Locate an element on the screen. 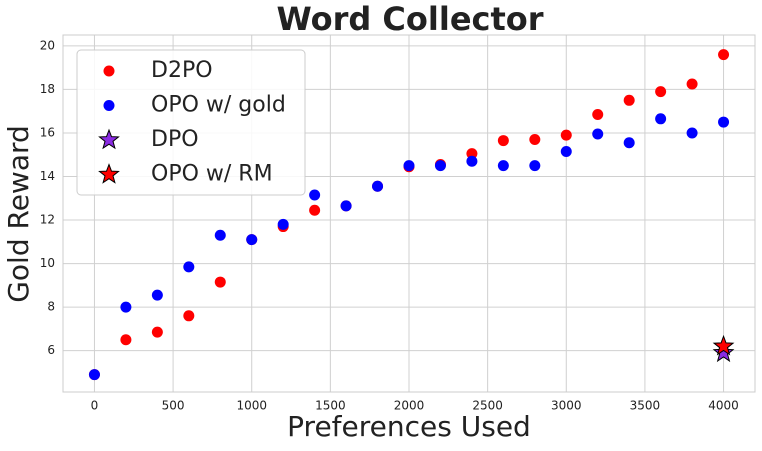 The height and width of the screenshot is (451, 762). y-tick-label: 16 is located at coordinates (47, 132).